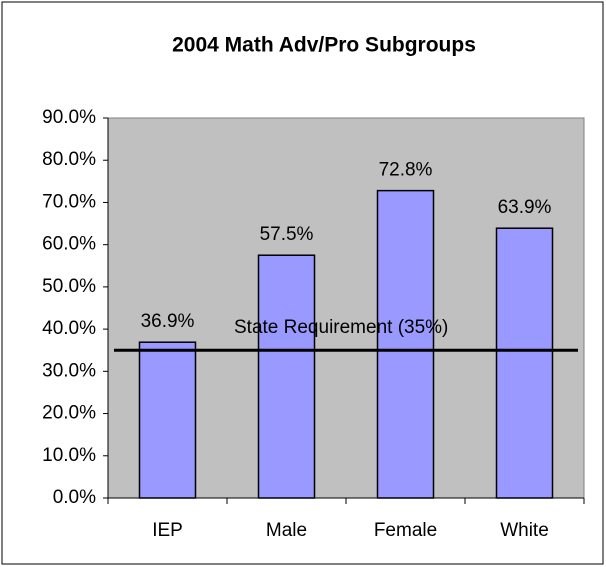 This screenshot has width=606, height=567. Describe the element at coordinates (69, 201) in the screenshot. I see `y-tick-label: 70.0%` at that location.